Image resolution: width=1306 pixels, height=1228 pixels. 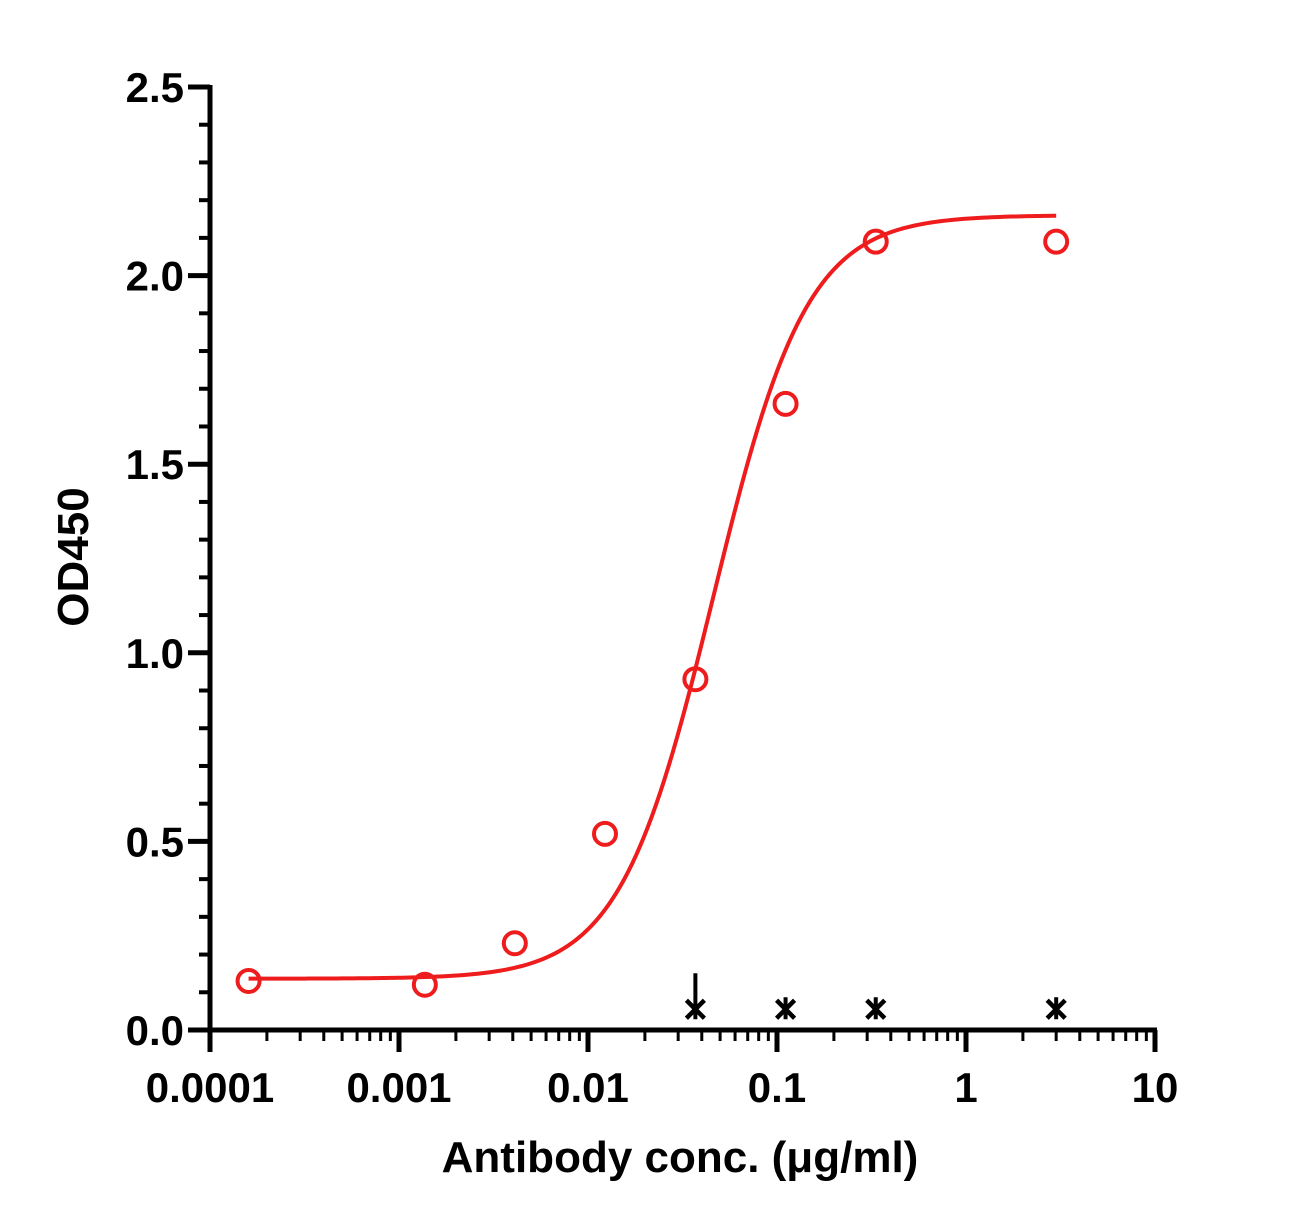 I want to click on x-tick-label: 10, so click(x=1155, y=1087).